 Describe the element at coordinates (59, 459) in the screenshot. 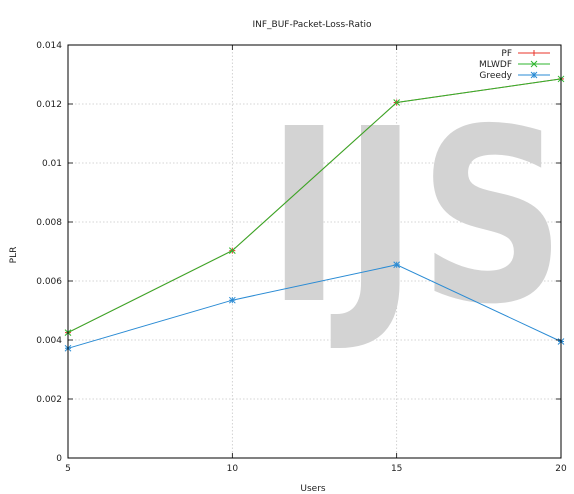

I see `y-tick-label: 0` at that location.